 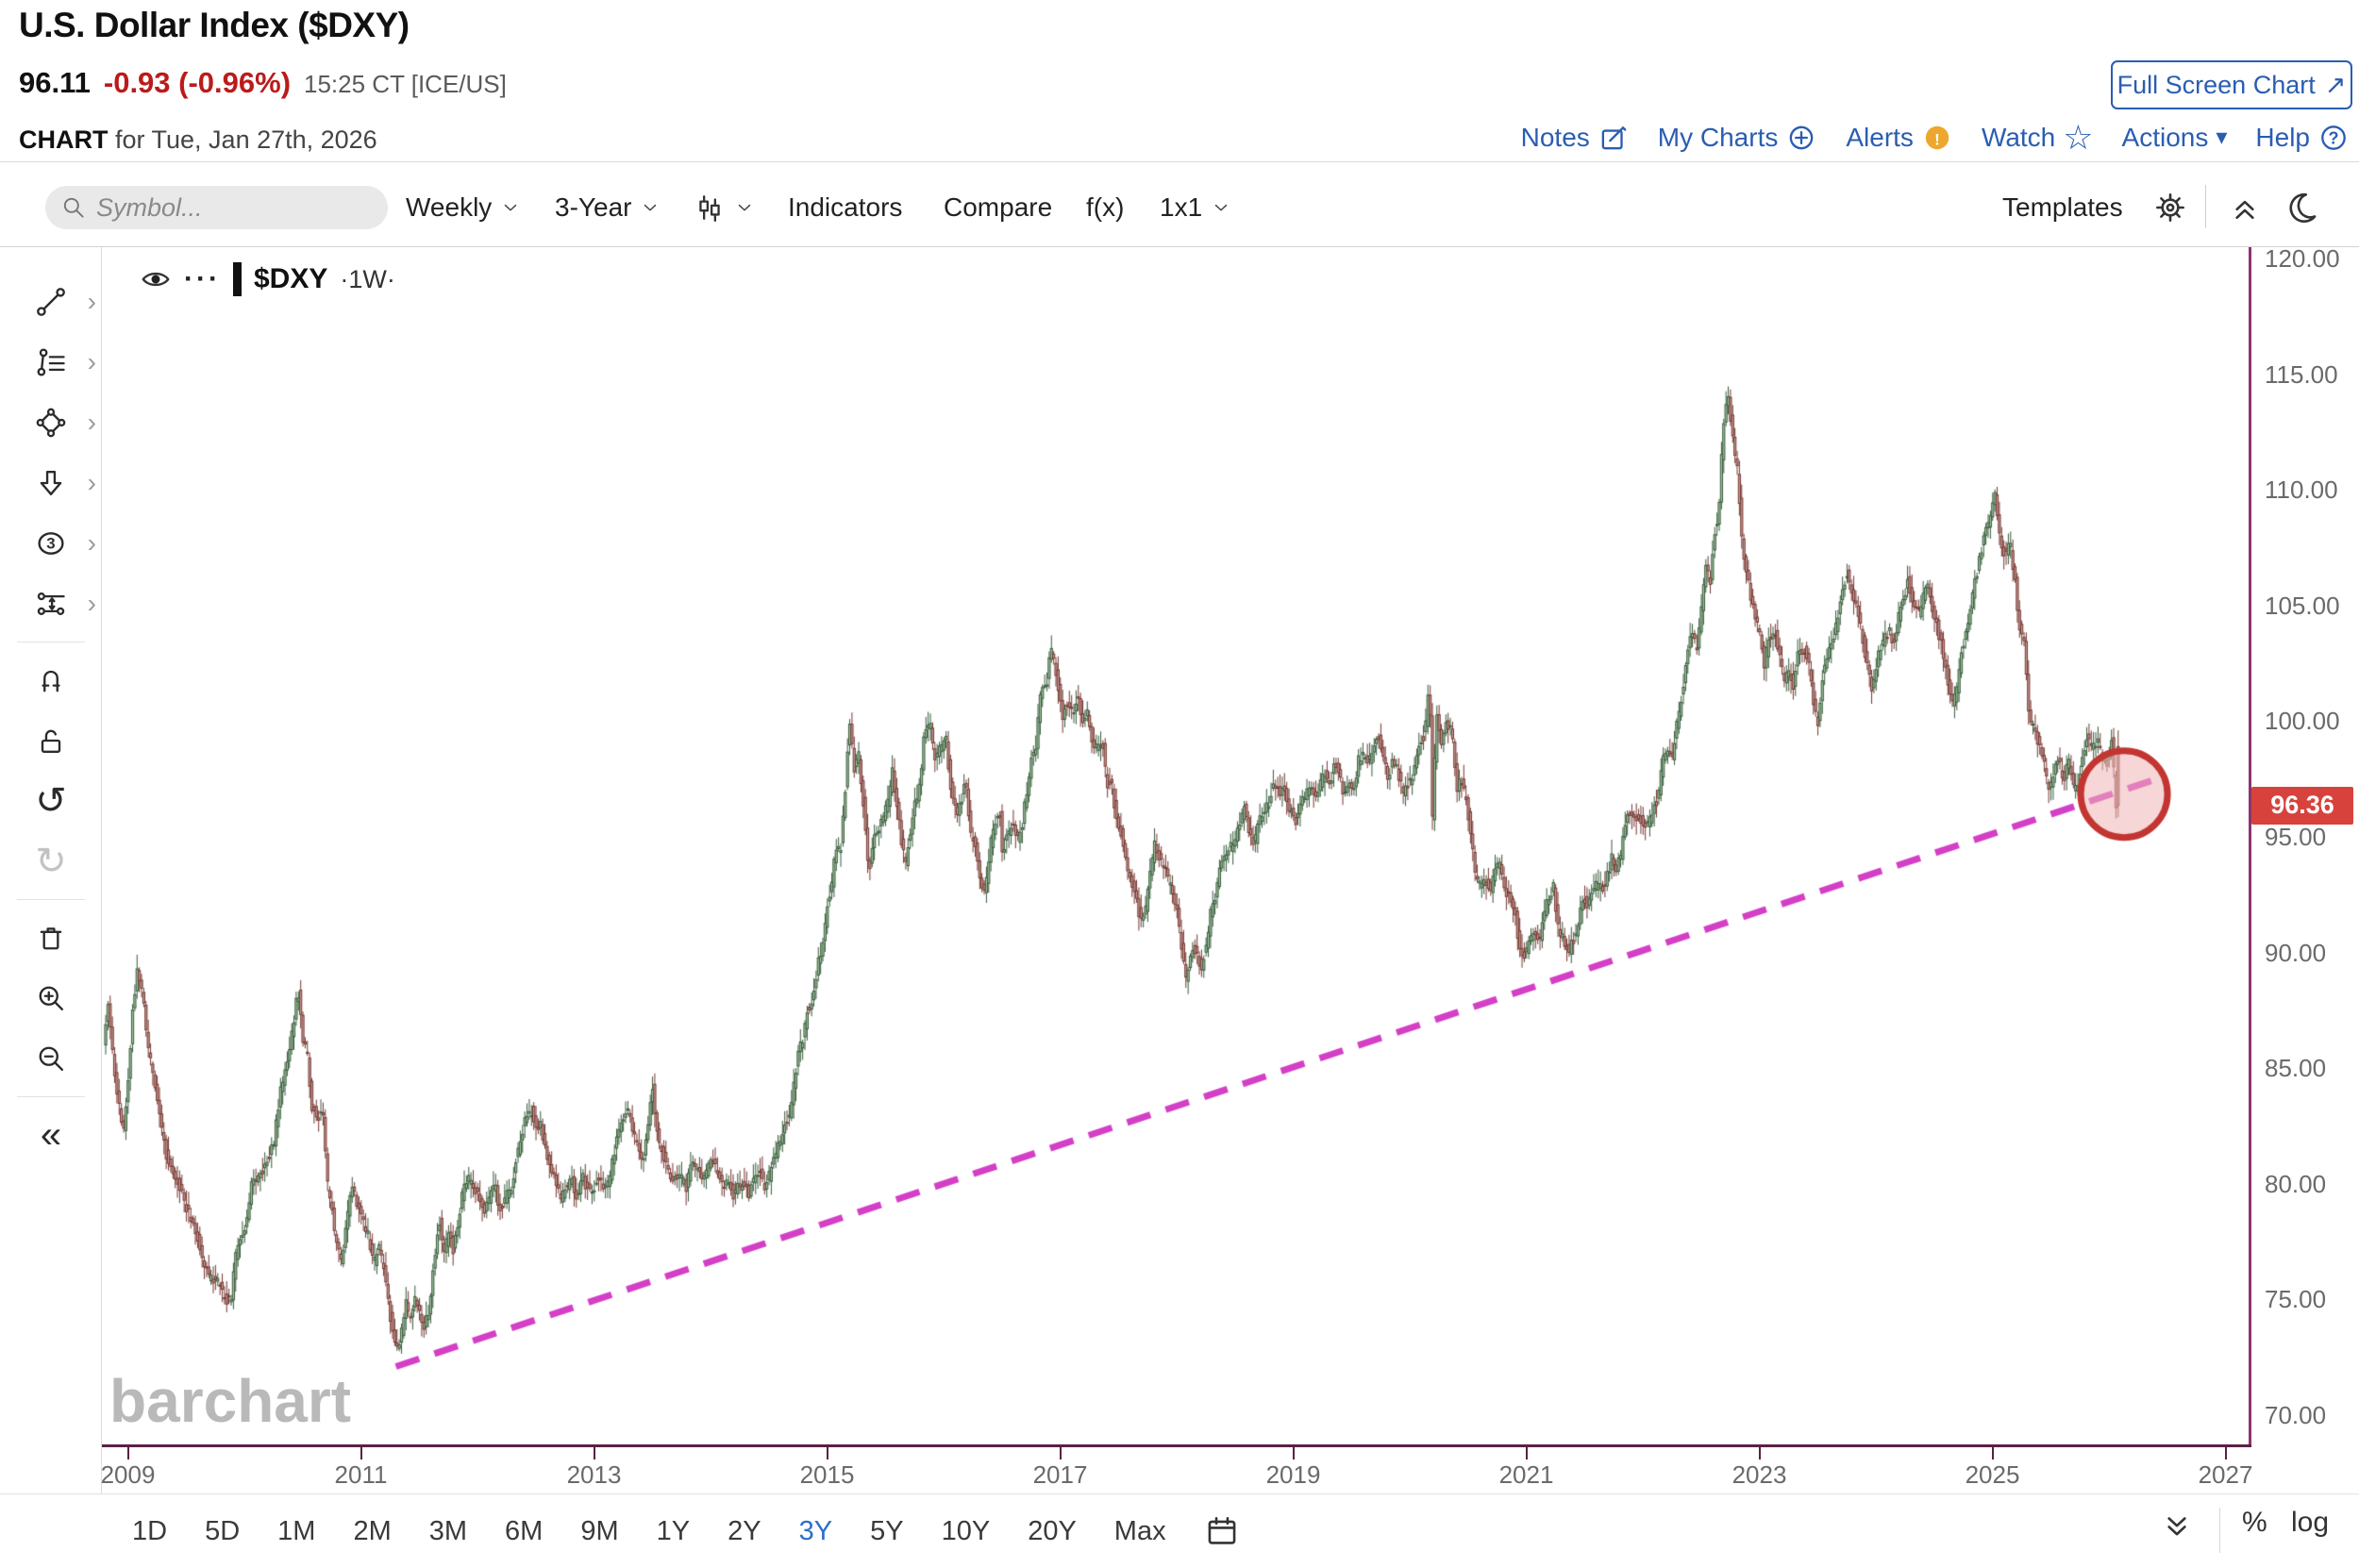 What do you see at coordinates (1195, 207) in the screenshot?
I see `grid-layout-dropdown: 1x1` at bounding box center [1195, 207].